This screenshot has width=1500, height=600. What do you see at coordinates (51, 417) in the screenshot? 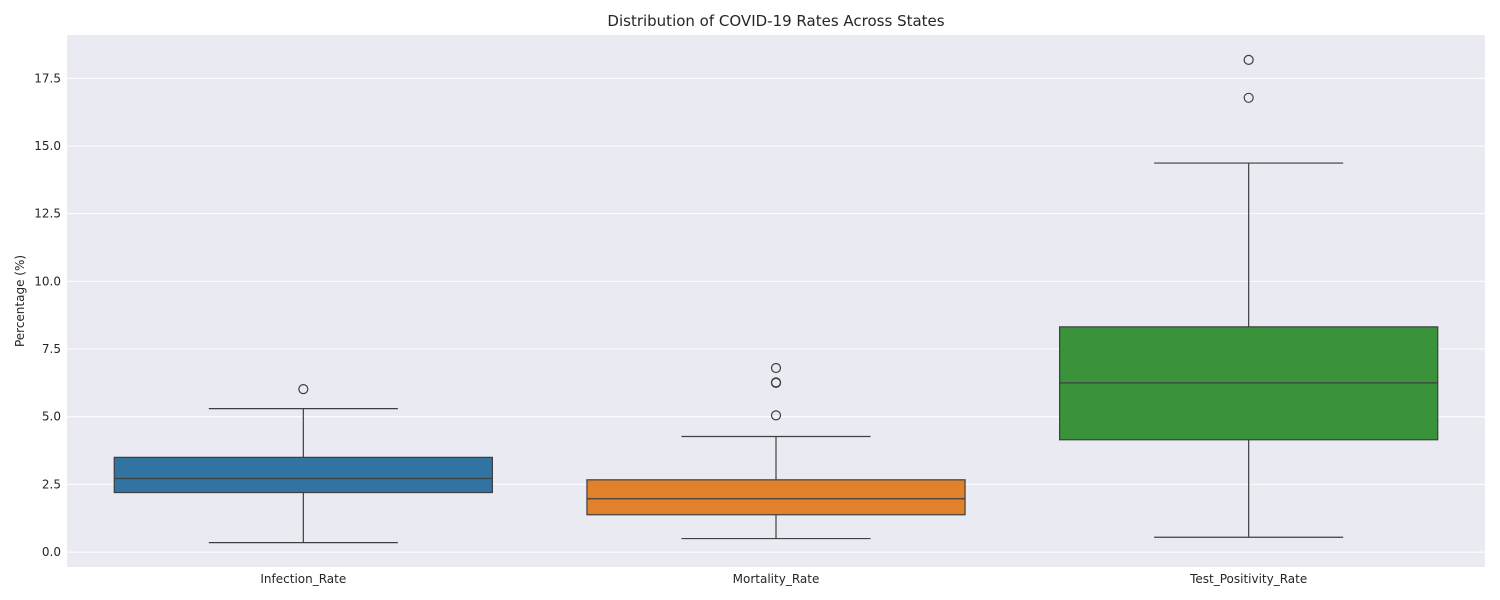
I see `y-tick-label: 5.0` at bounding box center [51, 417].